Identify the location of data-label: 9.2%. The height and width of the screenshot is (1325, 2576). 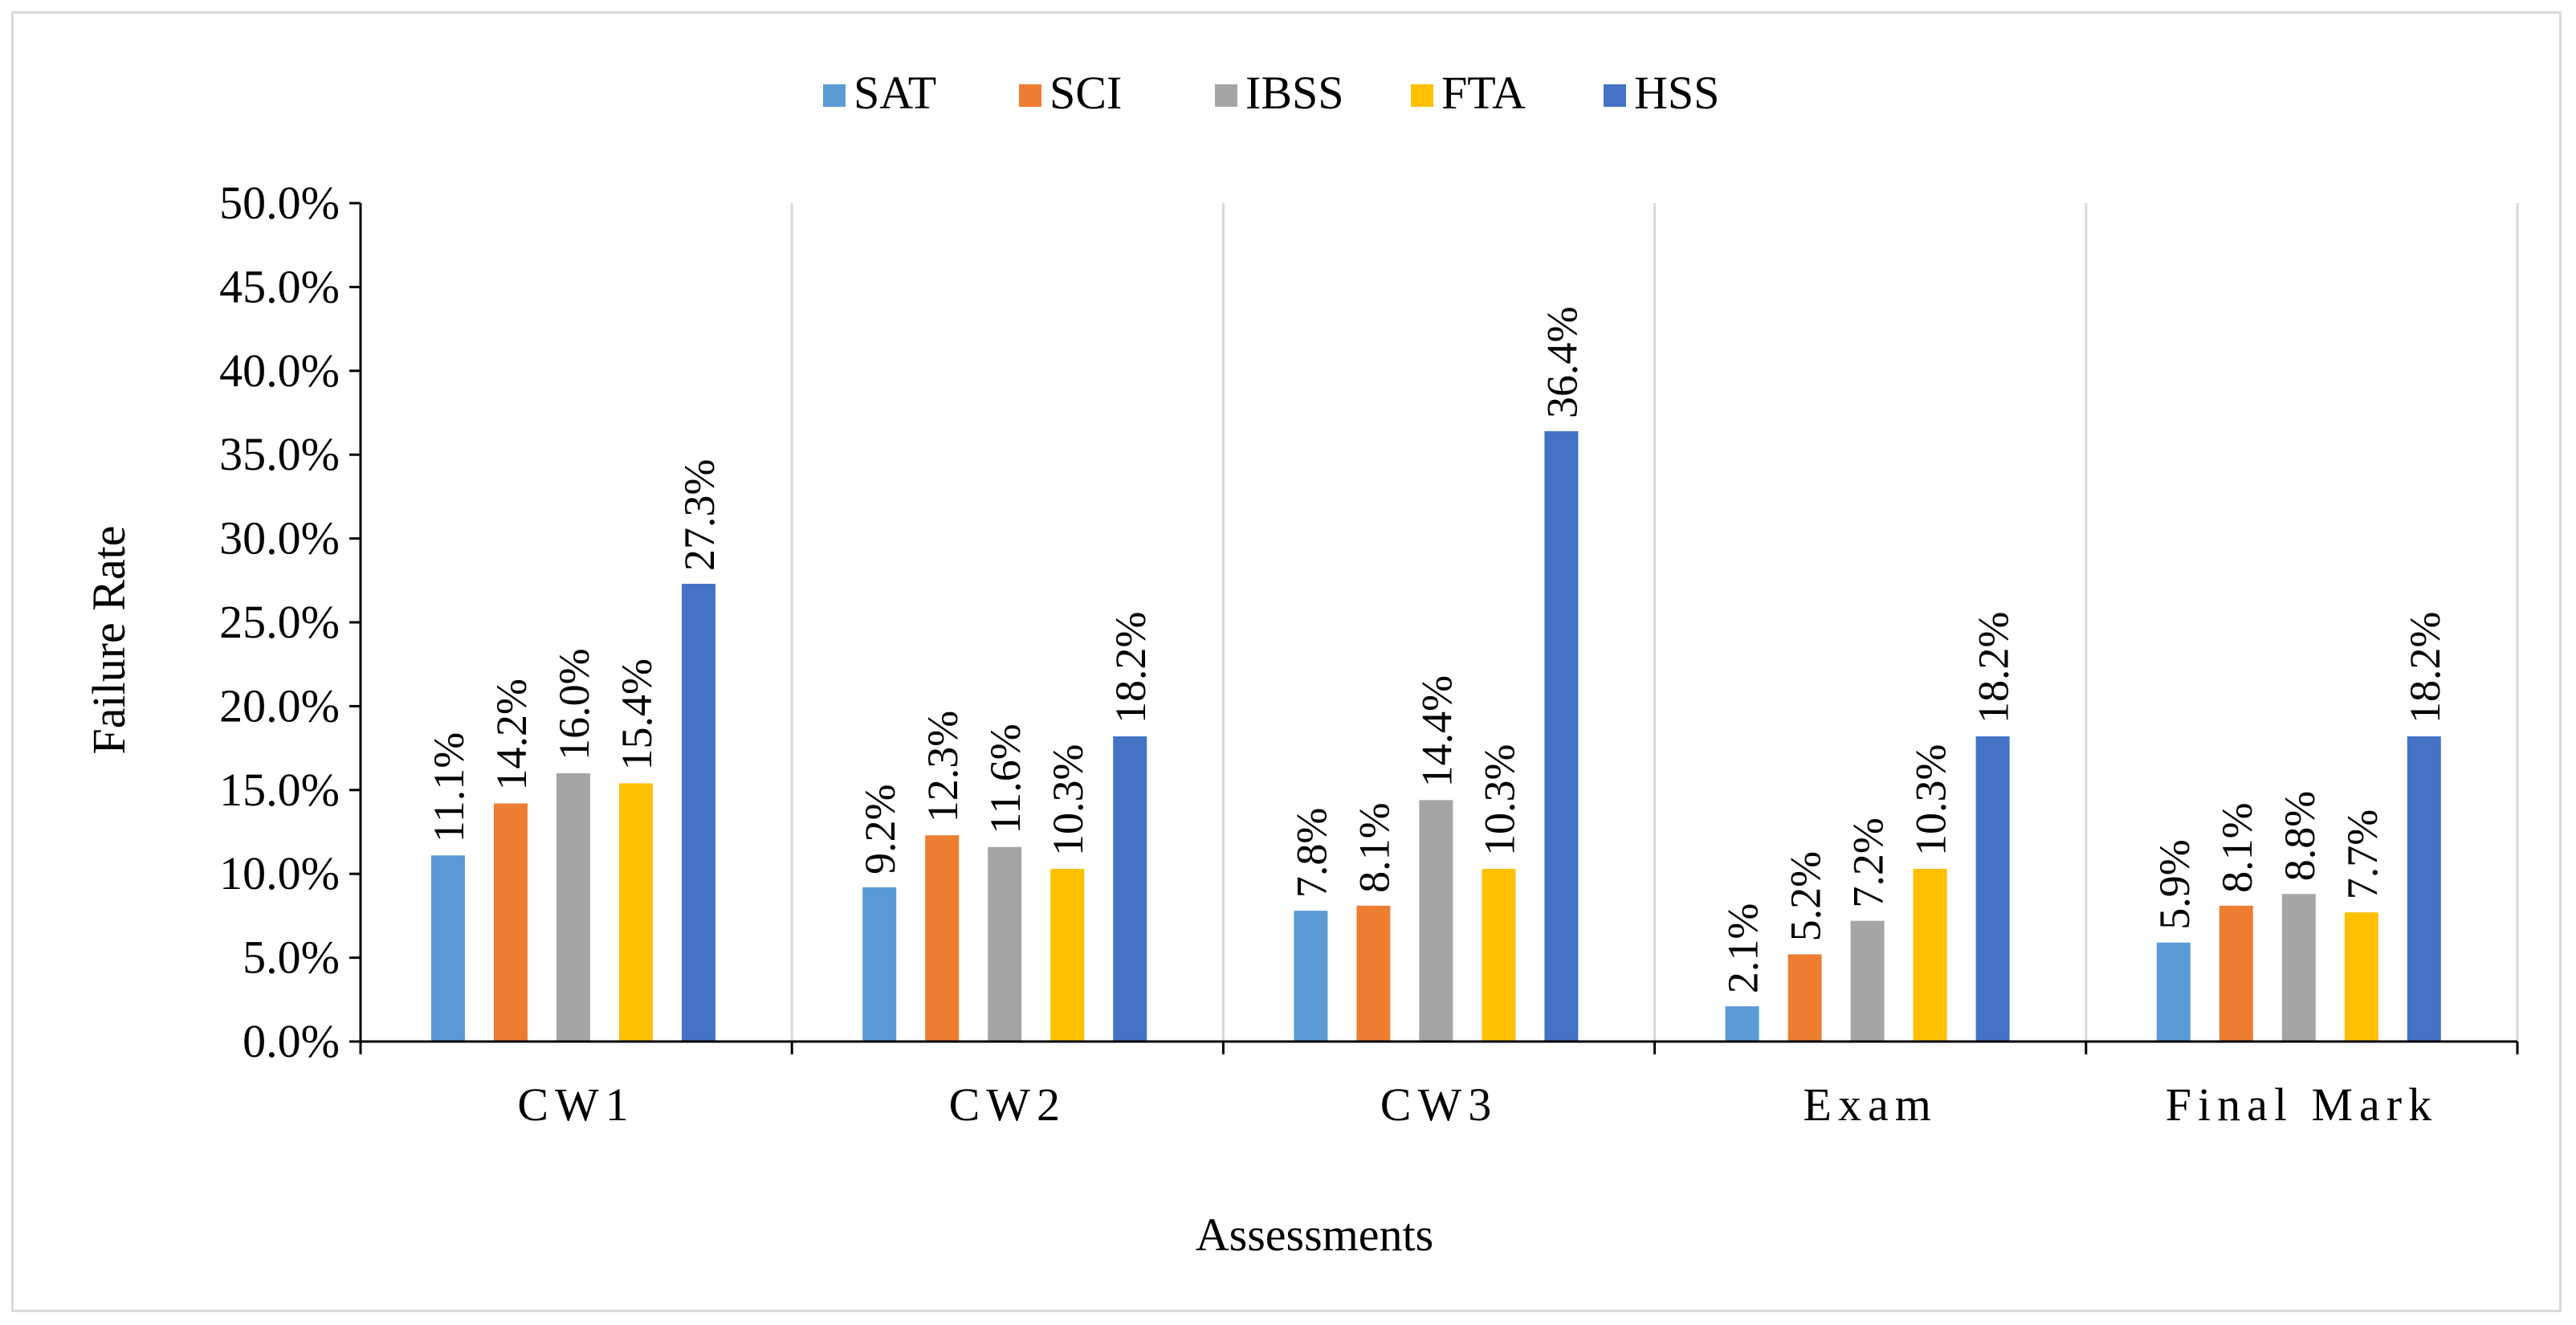
(880, 829).